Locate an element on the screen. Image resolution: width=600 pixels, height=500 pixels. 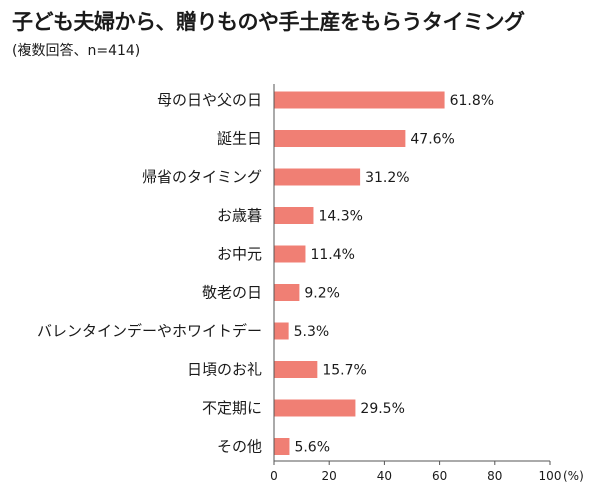
value-label: 11.4% is located at coordinates (332, 255).